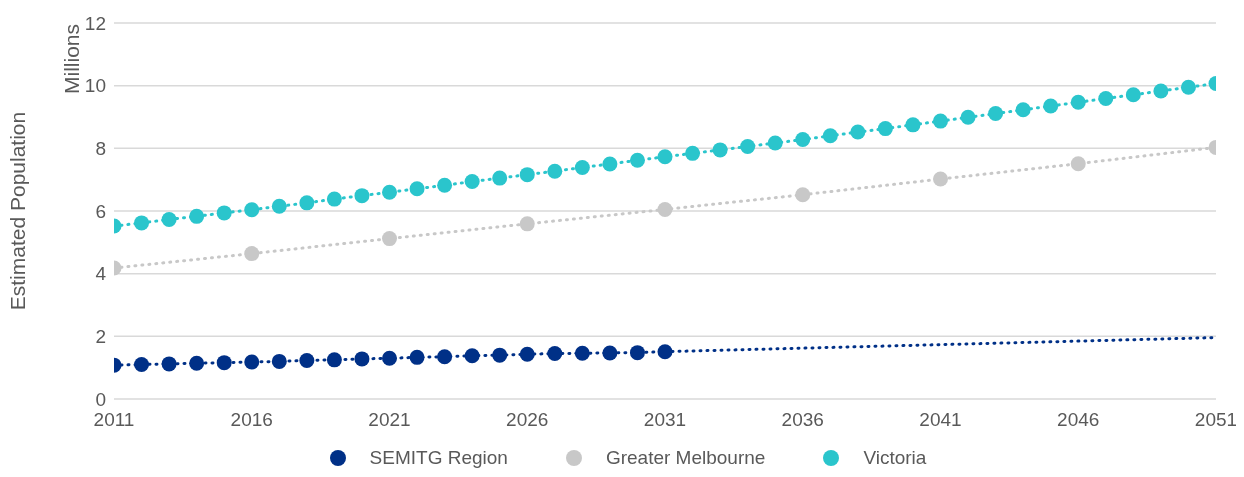  What do you see at coordinates (95, 86) in the screenshot?
I see `y-tick-label: 10` at bounding box center [95, 86].